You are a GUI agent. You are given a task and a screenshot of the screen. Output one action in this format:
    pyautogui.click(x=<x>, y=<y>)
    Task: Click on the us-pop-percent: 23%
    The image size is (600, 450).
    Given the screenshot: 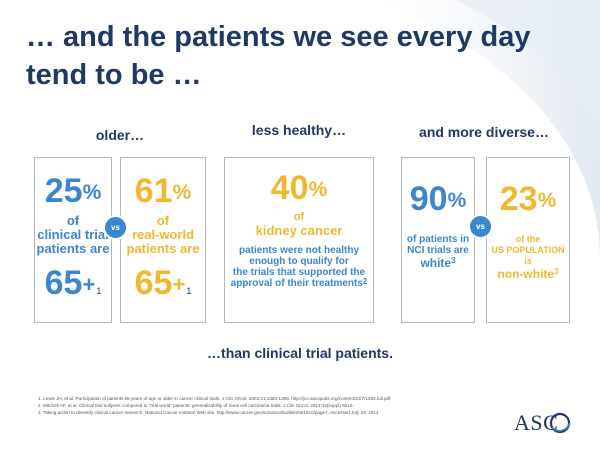 What is the action you would take?
    pyautogui.click(x=528, y=199)
    